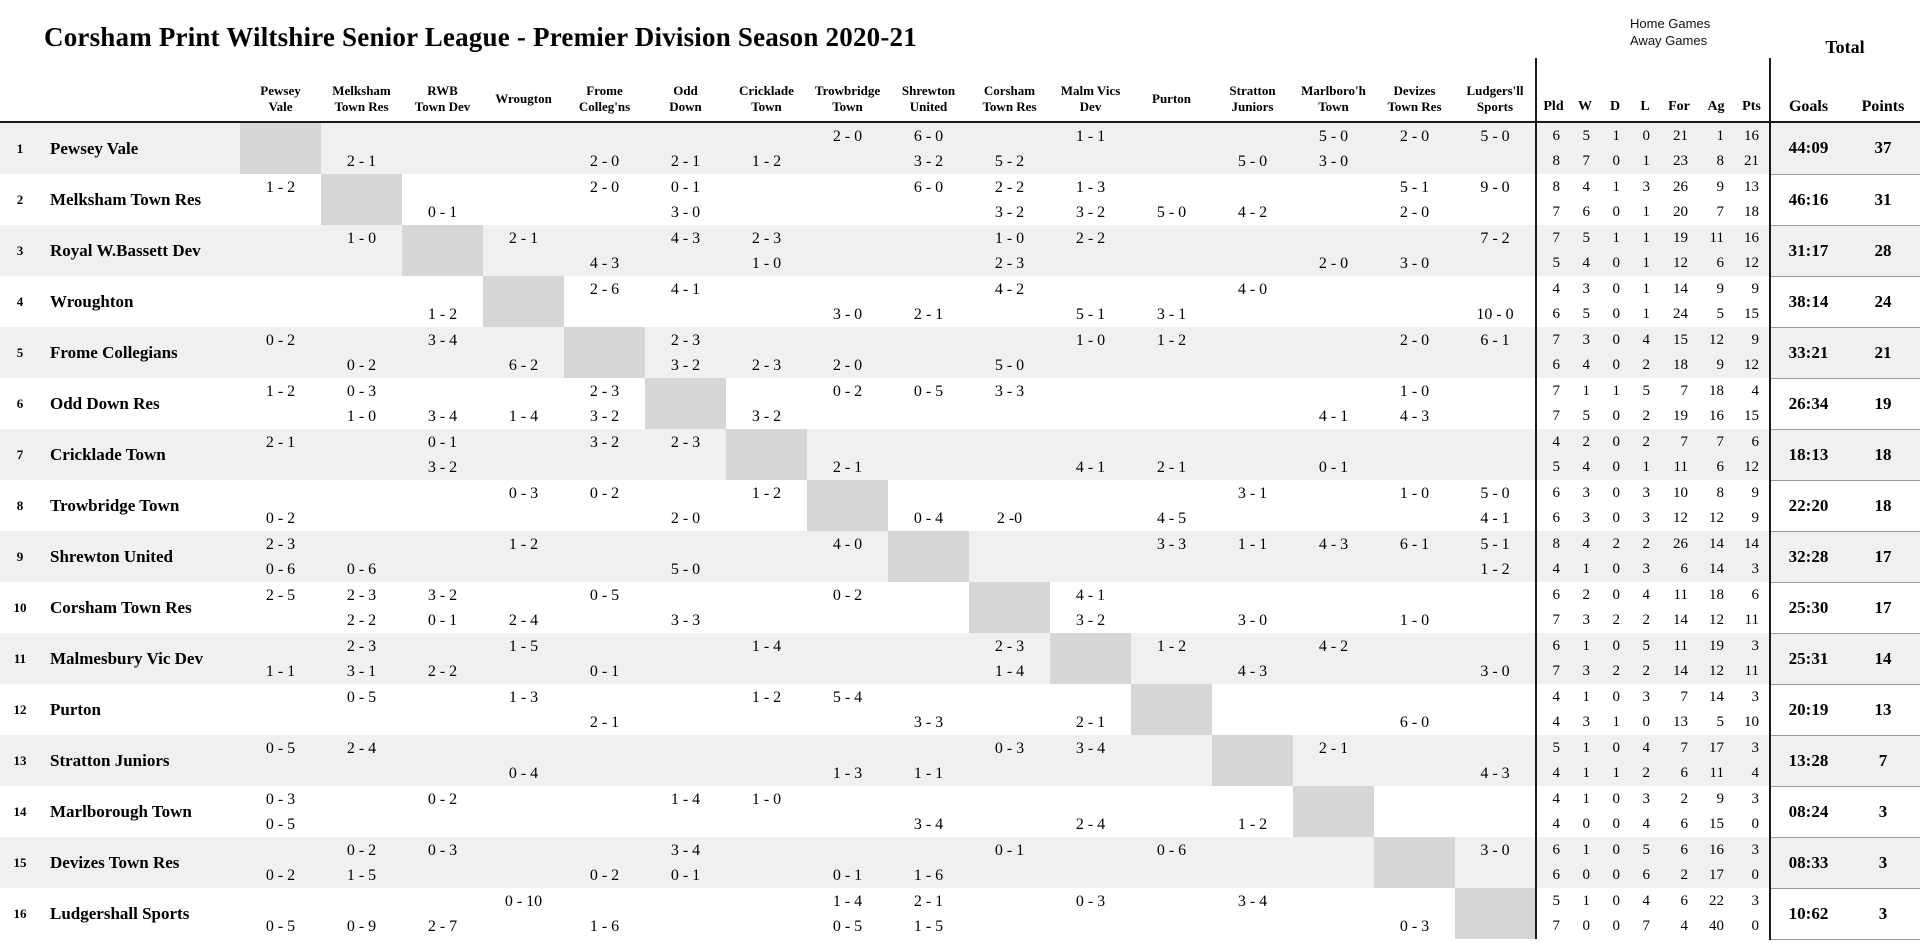  Describe the element at coordinates (685, 518) in the screenshot. I see `away-result: 2 - 0` at that location.